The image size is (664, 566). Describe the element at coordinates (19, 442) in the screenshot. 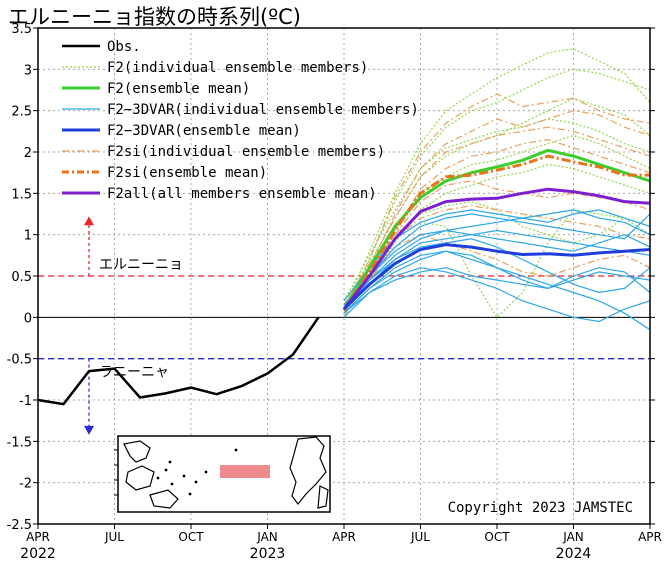

I see `y-tick-label: -1.5` at that location.